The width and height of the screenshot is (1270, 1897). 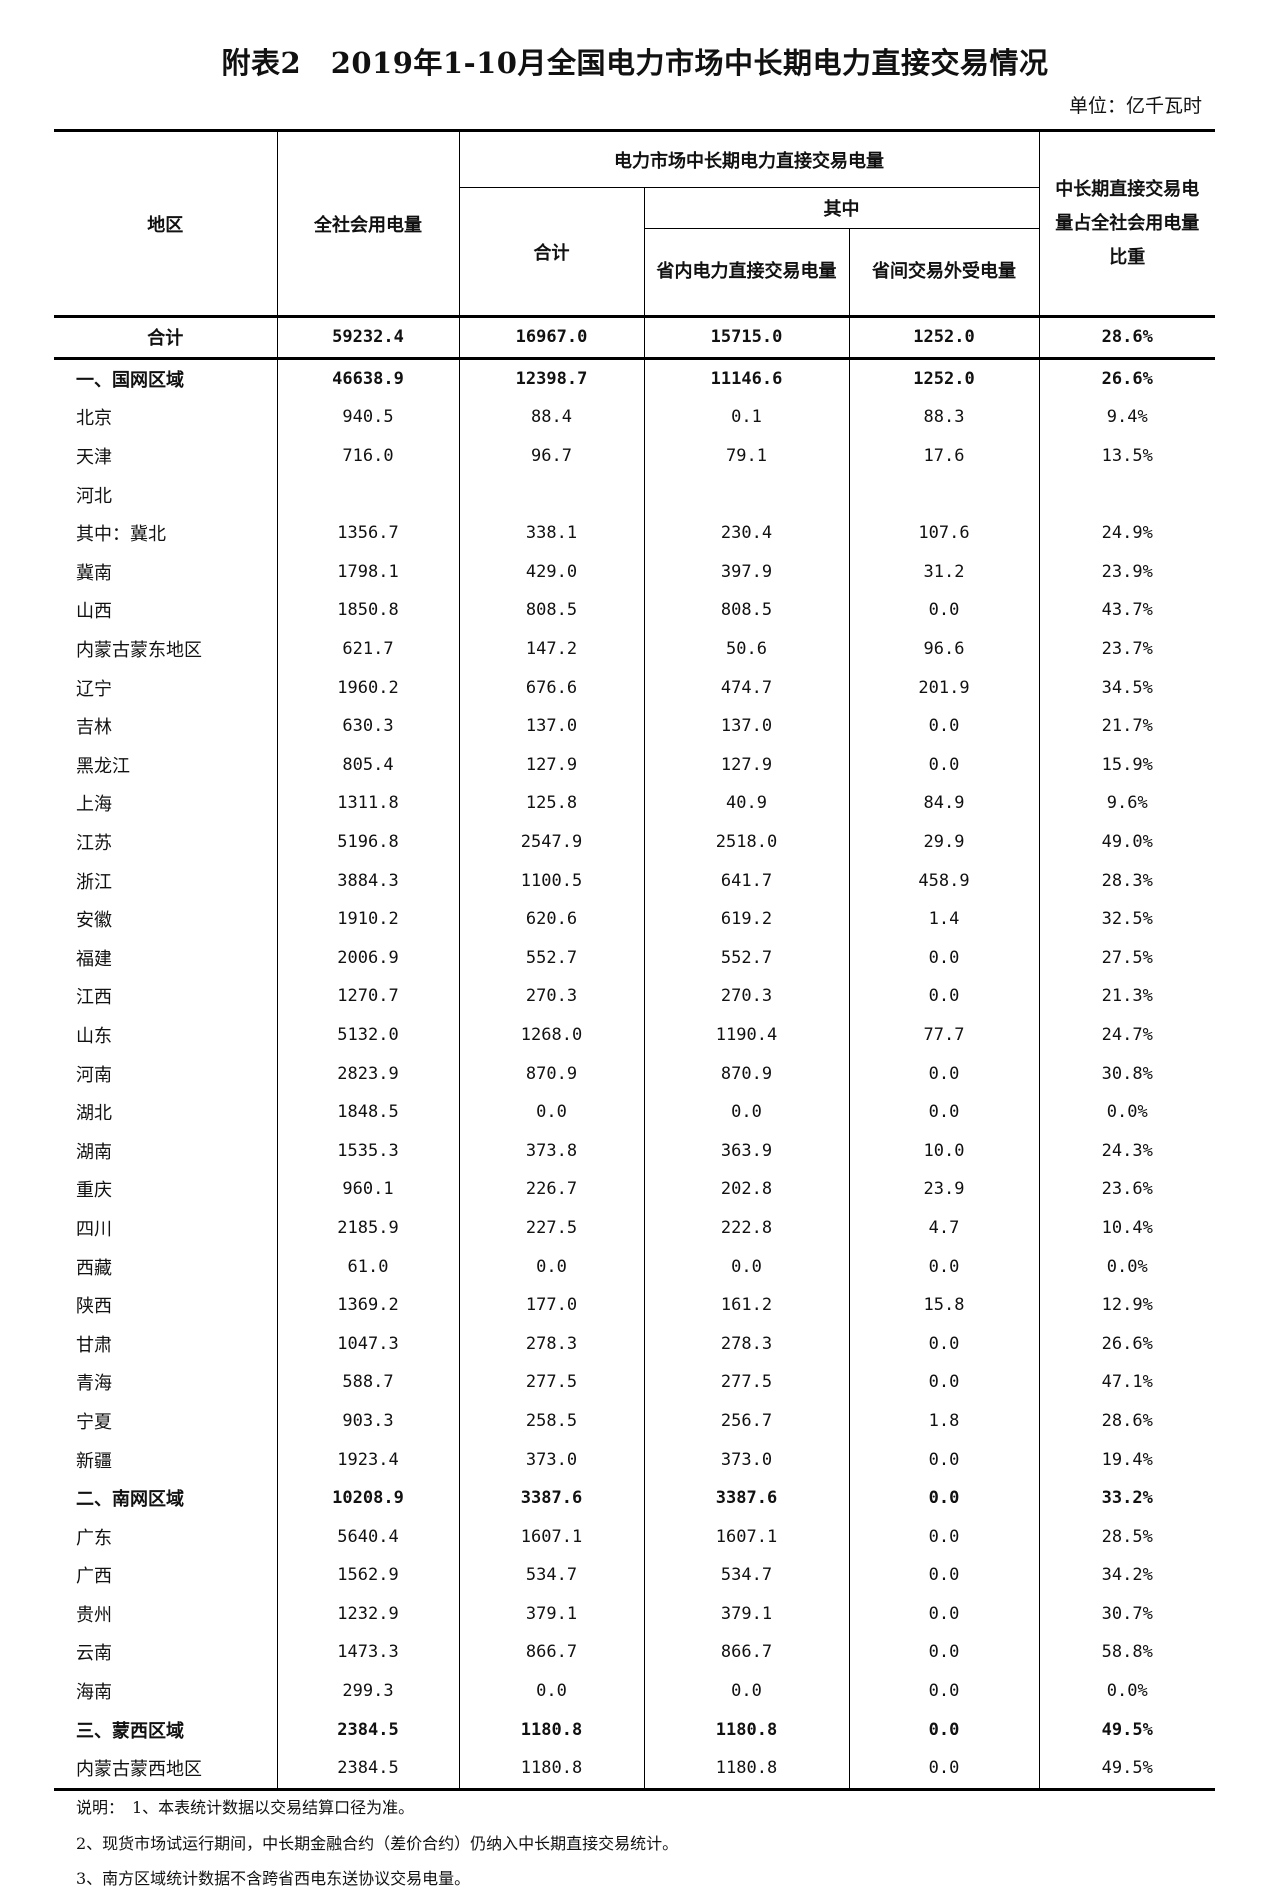 I want to click on total-consumption-cell: 2006.9, so click(x=367, y=958).